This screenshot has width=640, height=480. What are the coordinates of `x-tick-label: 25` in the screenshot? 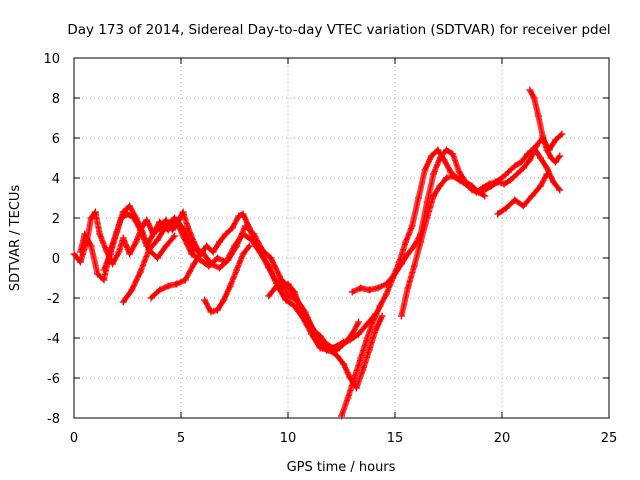 It's located at (609, 438).